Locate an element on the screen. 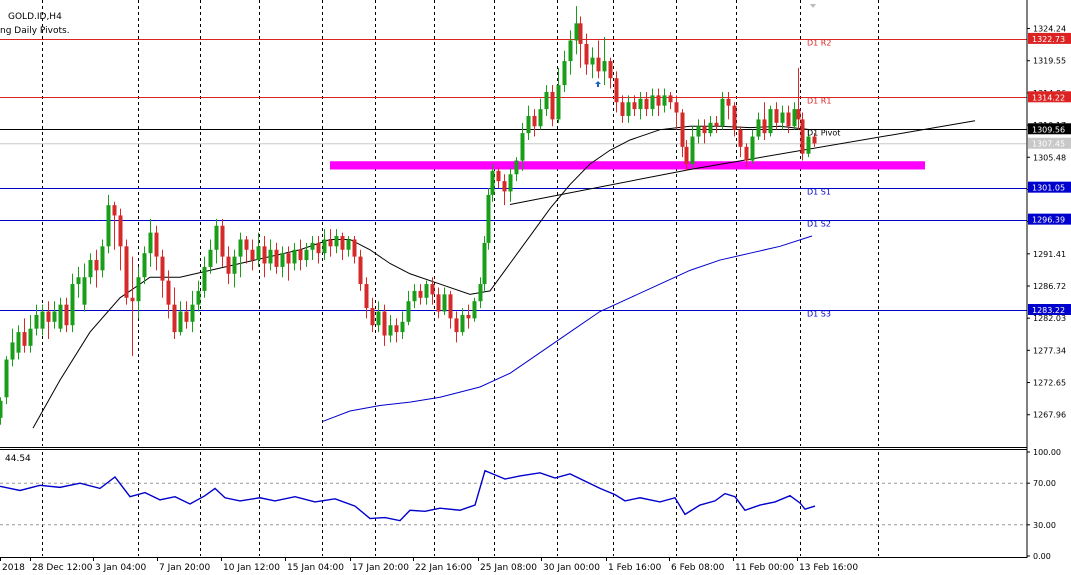  current-price-badge-label: 1307.45 is located at coordinates (1048, 144).